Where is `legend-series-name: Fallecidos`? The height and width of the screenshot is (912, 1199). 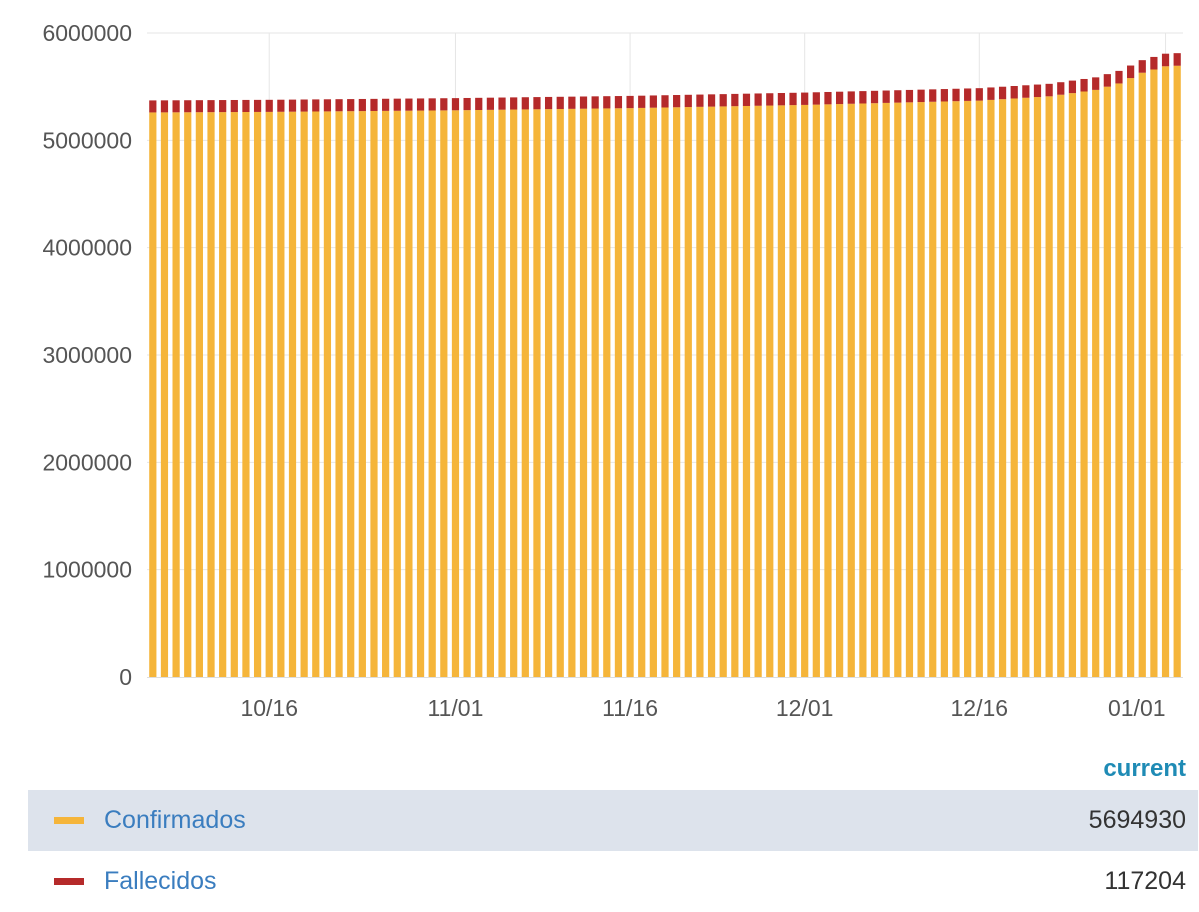
legend-series-name: Fallecidos is located at coordinates (160, 881).